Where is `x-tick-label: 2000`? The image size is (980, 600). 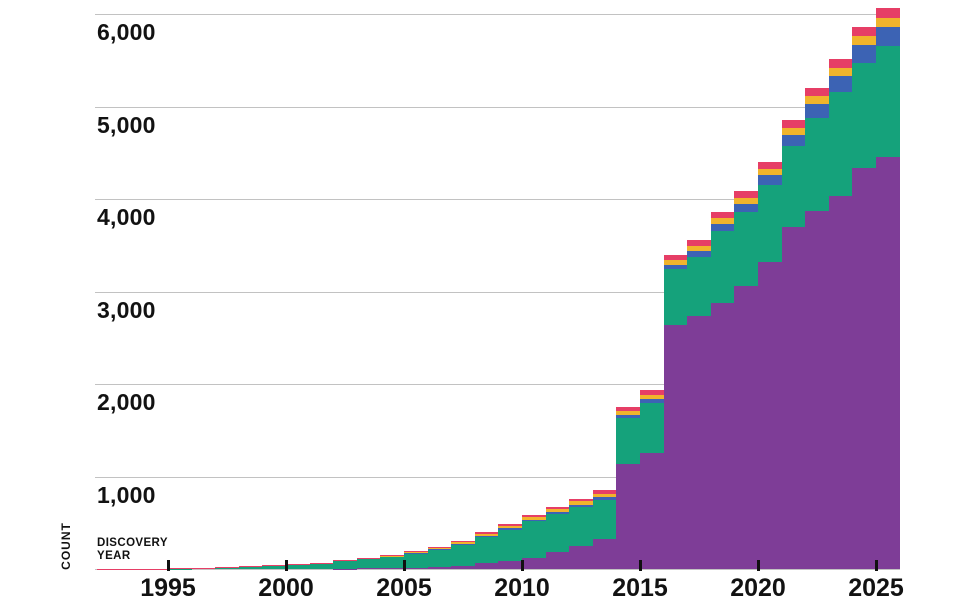
x-tick-label: 2000 is located at coordinates (286, 587).